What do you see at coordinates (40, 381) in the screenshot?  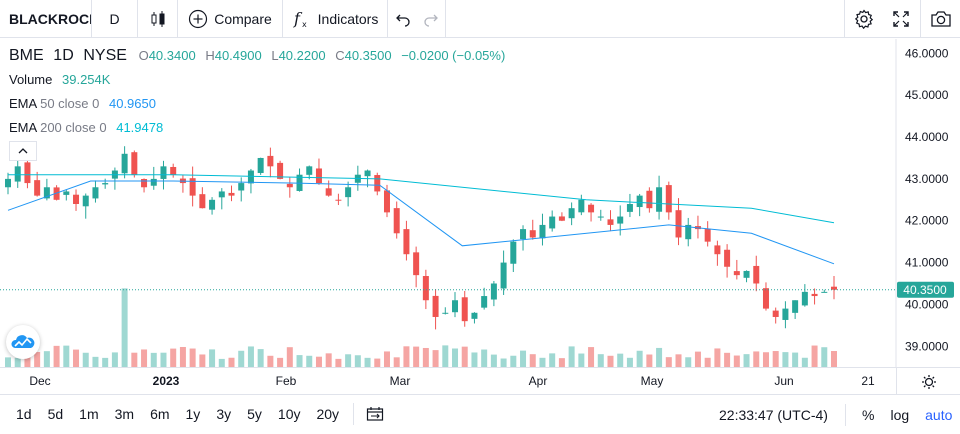 I see `time-label: Dec` at bounding box center [40, 381].